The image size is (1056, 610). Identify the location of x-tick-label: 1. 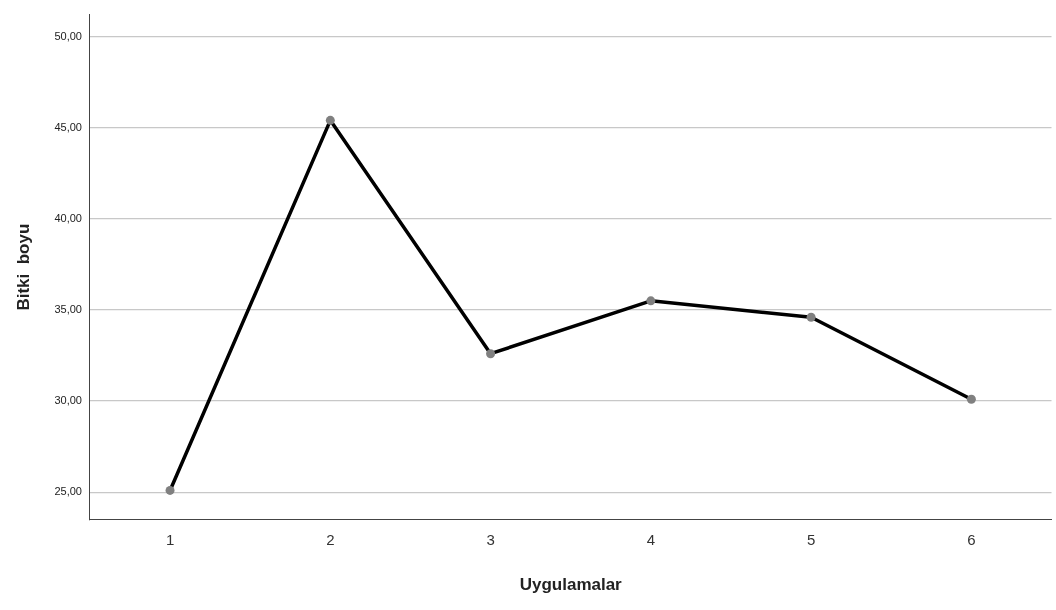
(170, 539).